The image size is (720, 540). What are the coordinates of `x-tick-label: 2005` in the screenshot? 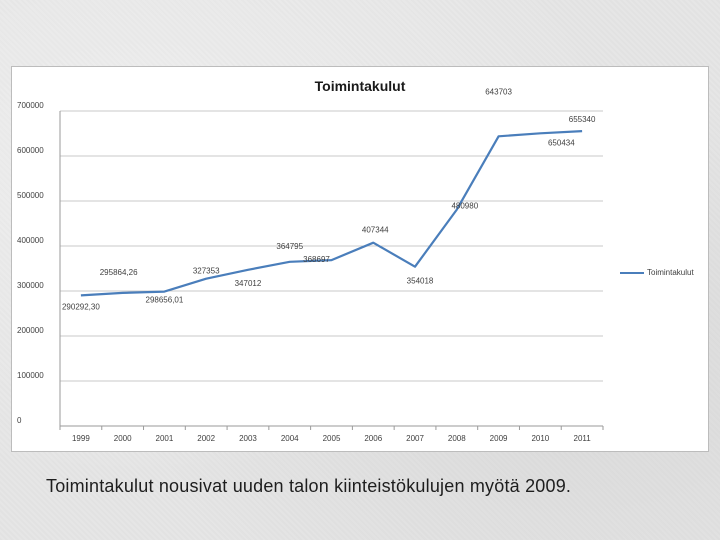 It's located at (332, 438).